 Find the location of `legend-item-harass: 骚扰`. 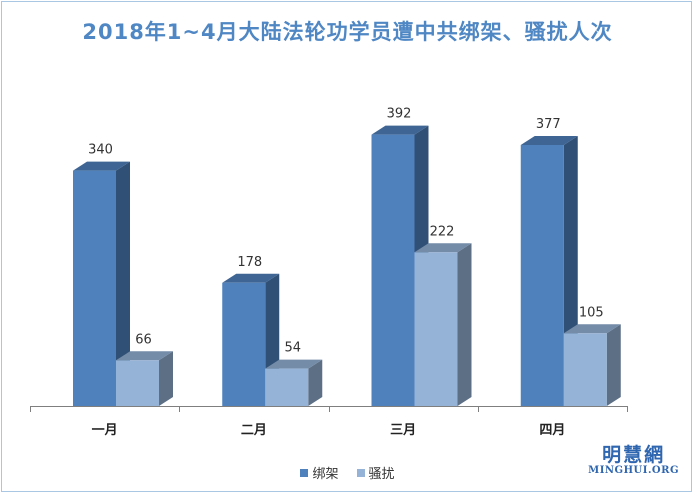

legend-item-harass: 骚扰 is located at coordinates (375, 472).